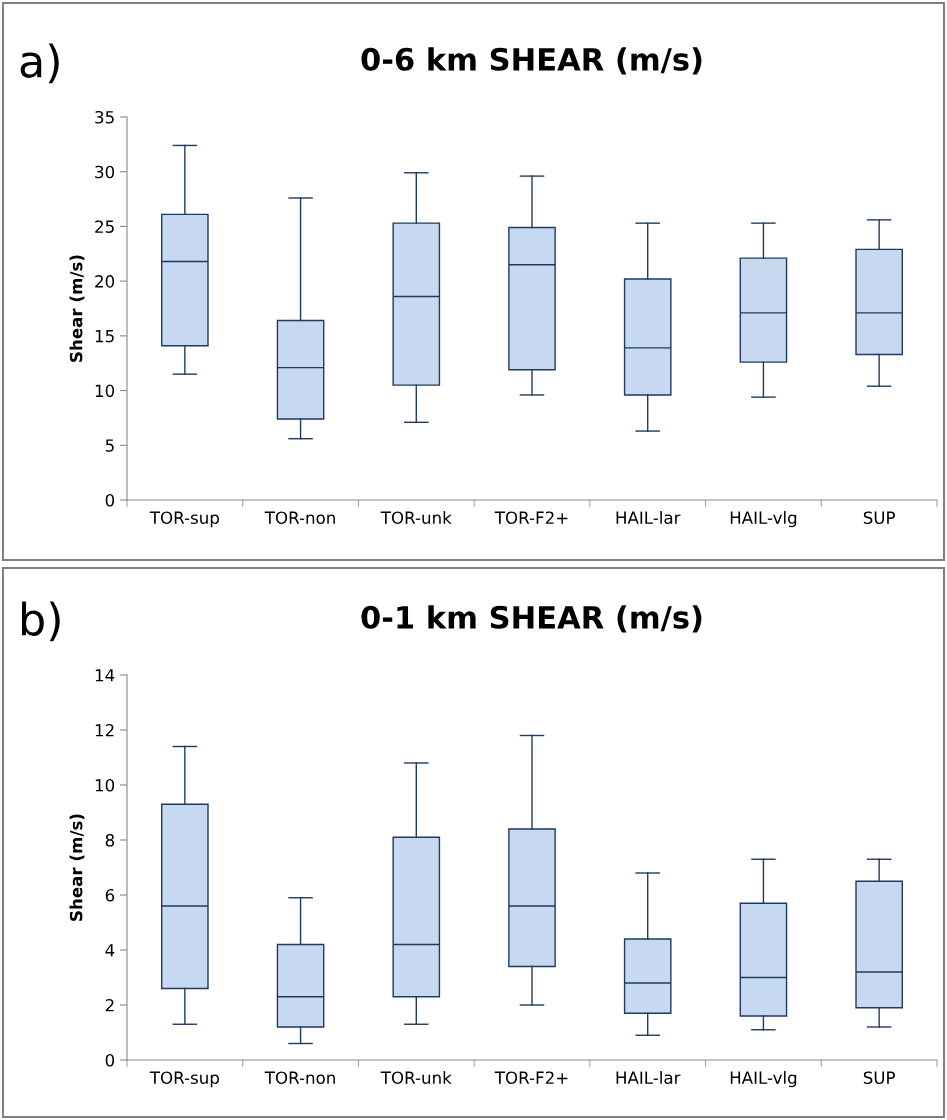 This screenshot has height=1120, width=947. Describe the element at coordinates (109, 1005) in the screenshot. I see `y-tick-label: 2` at that location.